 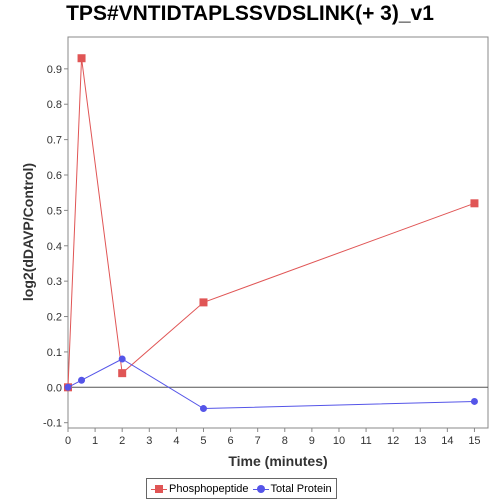 I want to click on x-tick-label: 1, so click(x=95, y=441).